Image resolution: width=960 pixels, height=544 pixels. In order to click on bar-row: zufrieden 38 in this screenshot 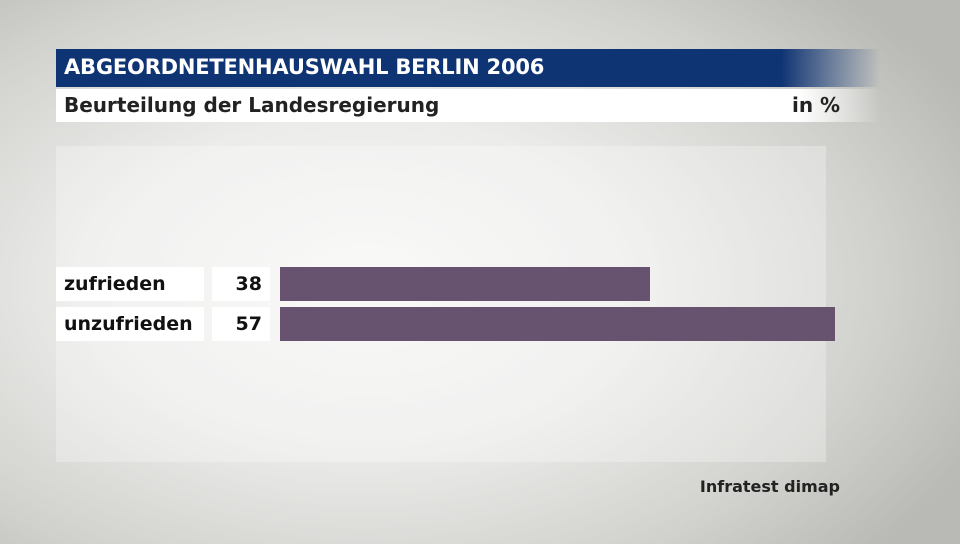, I will do `click(456, 284)`.